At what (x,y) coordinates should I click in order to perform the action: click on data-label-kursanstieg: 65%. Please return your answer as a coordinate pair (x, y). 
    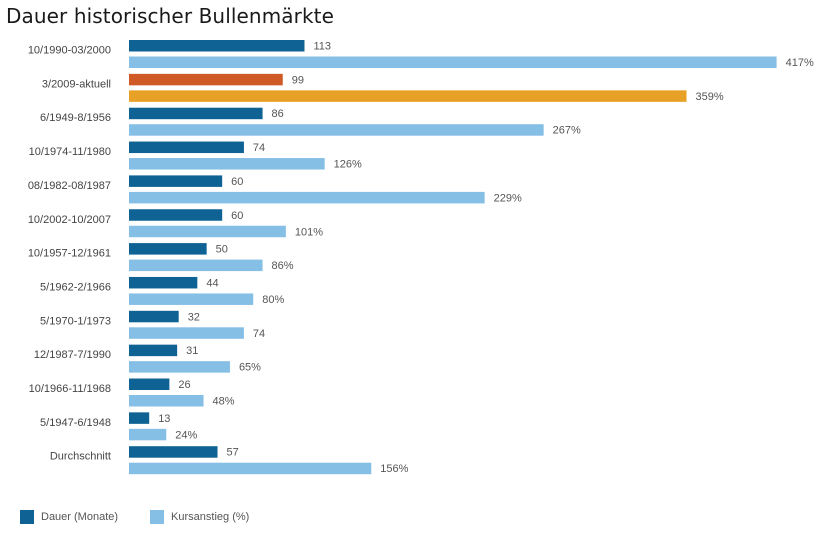
    Looking at the image, I should click on (250, 368).